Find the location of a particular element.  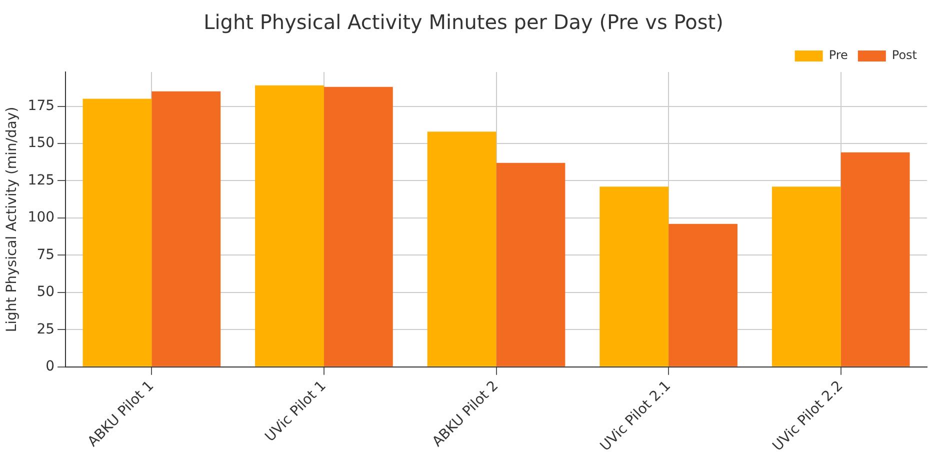

y-tick-label: 75 is located at coordinates (45, 254).